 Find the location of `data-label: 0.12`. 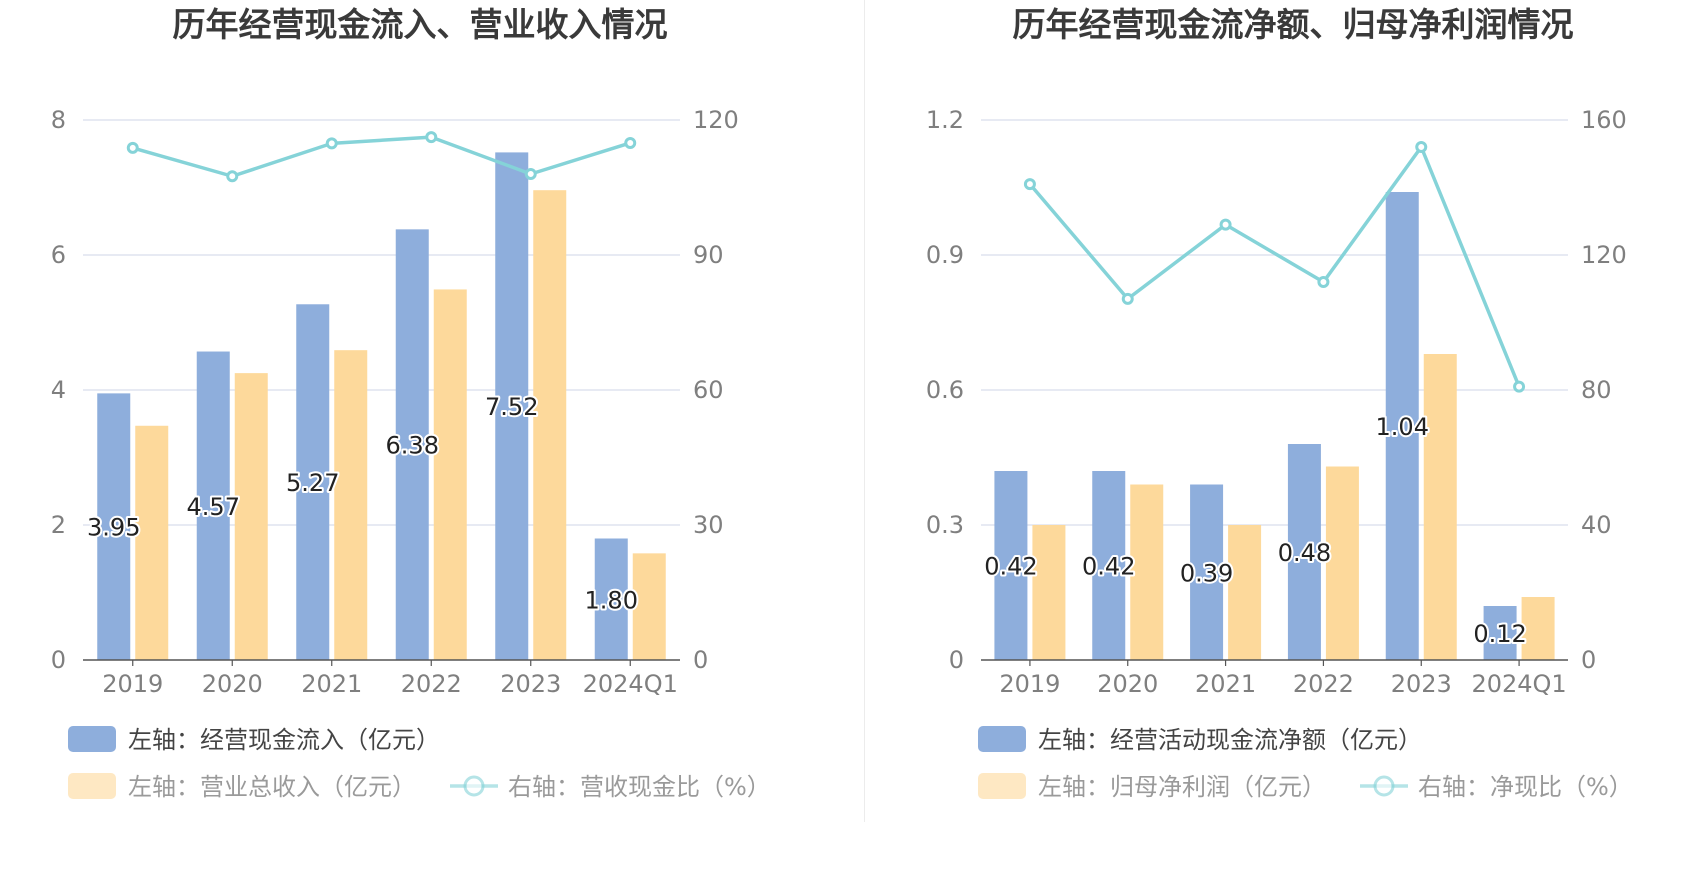

data-label: 0.12 is located at coordinates (1499, 634).